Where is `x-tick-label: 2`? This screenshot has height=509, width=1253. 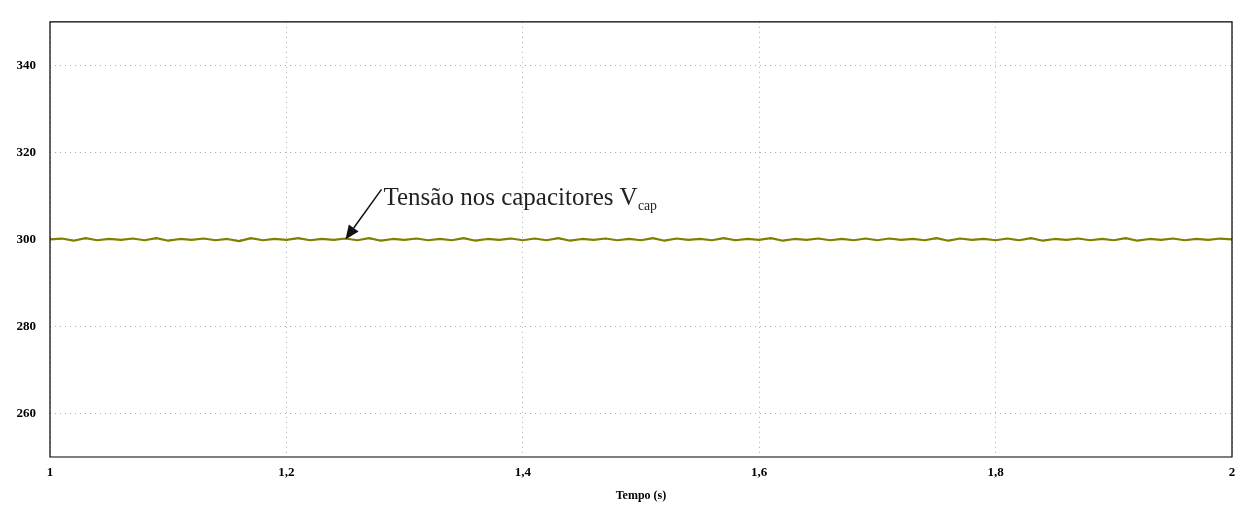
x-tick-label: 2 is located at coordinates (1232, 472).